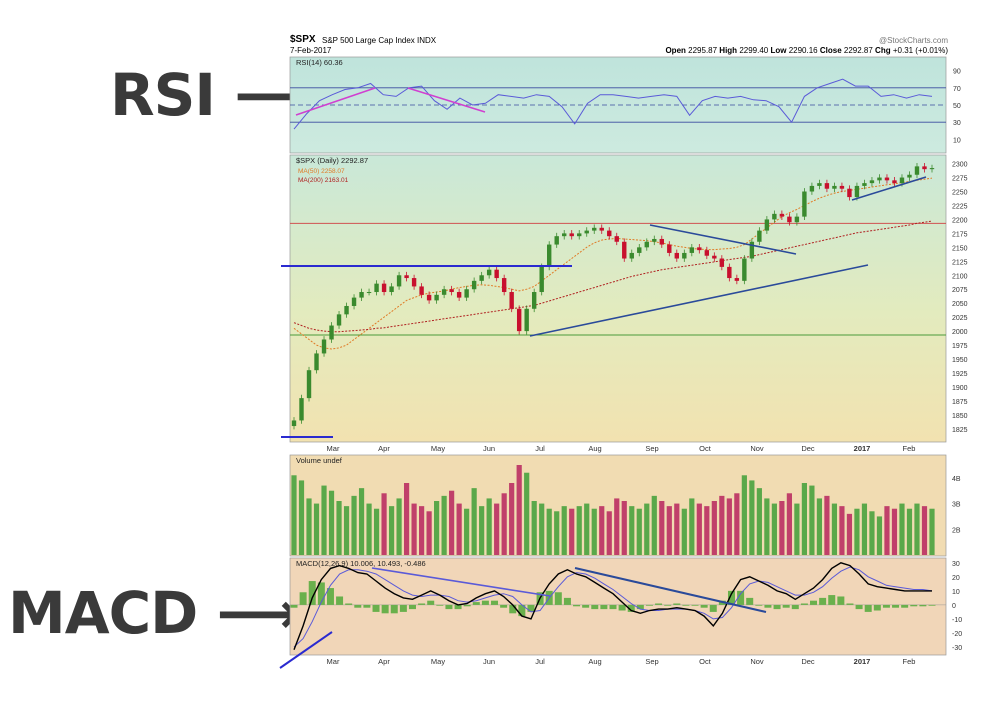 The width and height of the screenshot is (1000, 711). Describe the element at coordinates (960, 346) in the screenshot. I see `price-tick-label: 1975` at that location.